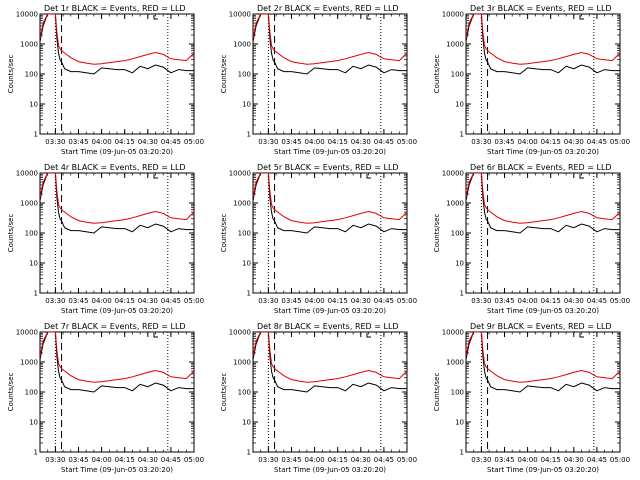  What do you see at coordinates (115, 8) in the screenshot?
I see `panel-title: Det 1r BLACK = Events, RED = LLD` at bounding box center [115, 8].